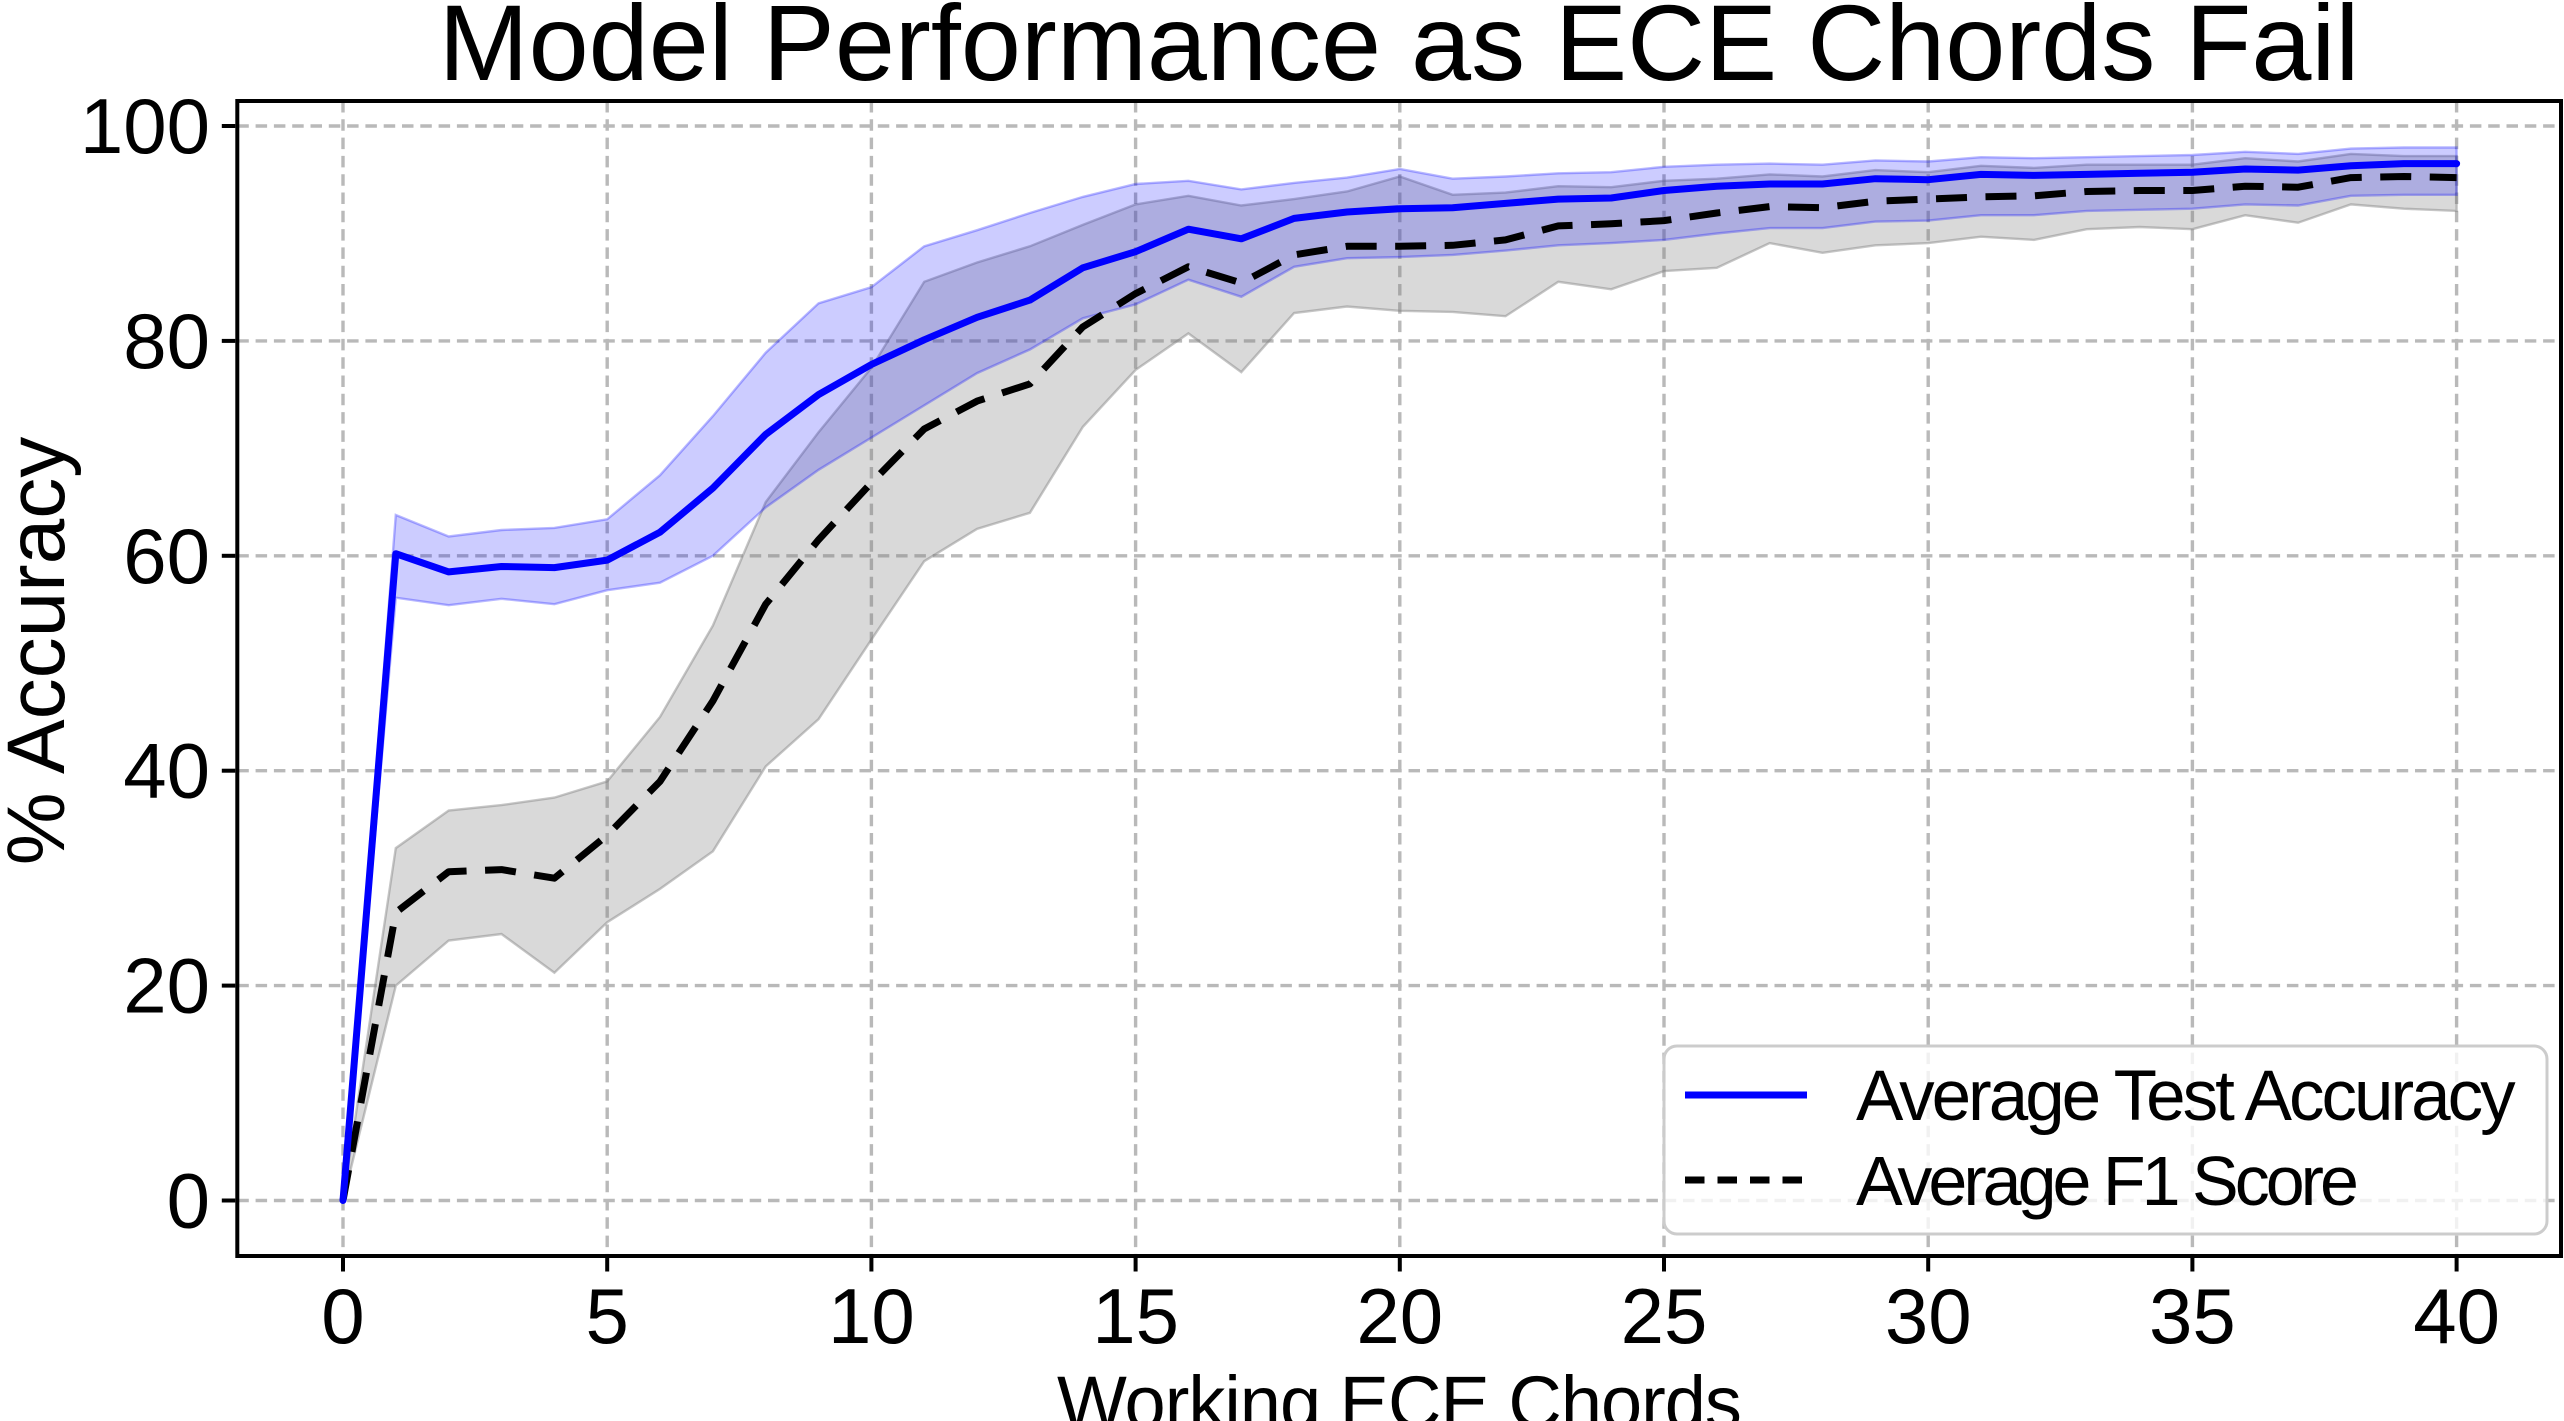 This screenshot has width=2564, height=1421. Describe the element at coordinates (871, 1316) in the screenshot. I see `svg-text: 10` at that location.